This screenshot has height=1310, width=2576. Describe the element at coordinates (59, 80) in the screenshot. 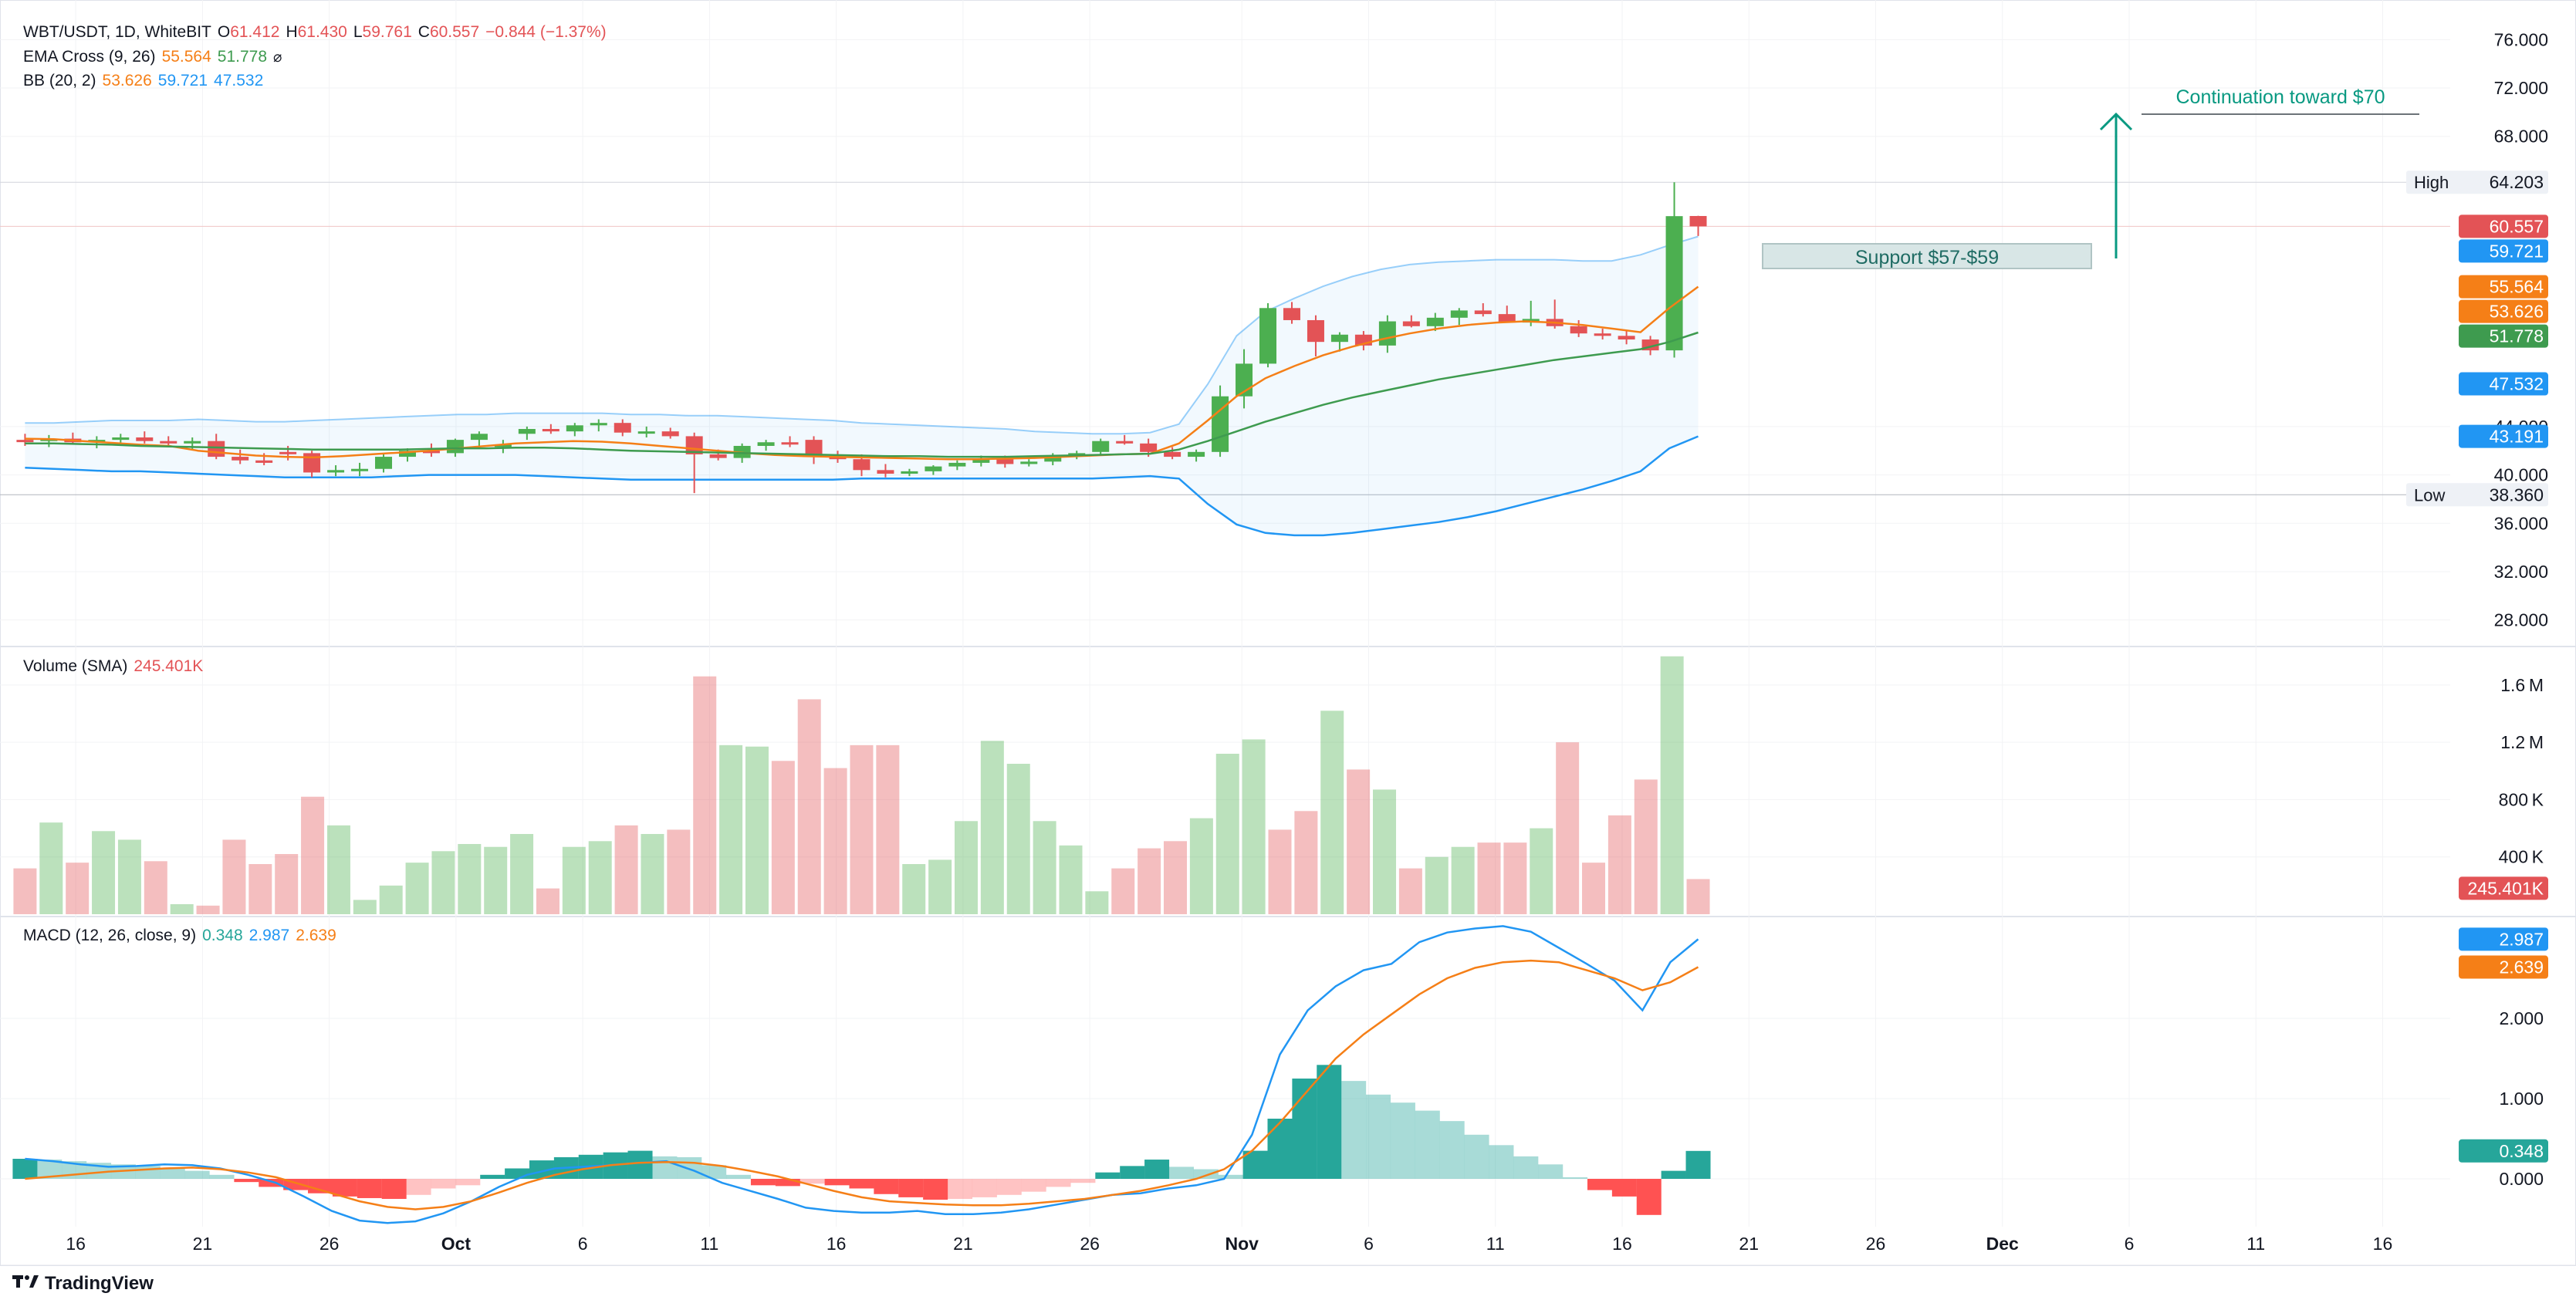

I see `bb-label: BB (20, 2)` at that location.